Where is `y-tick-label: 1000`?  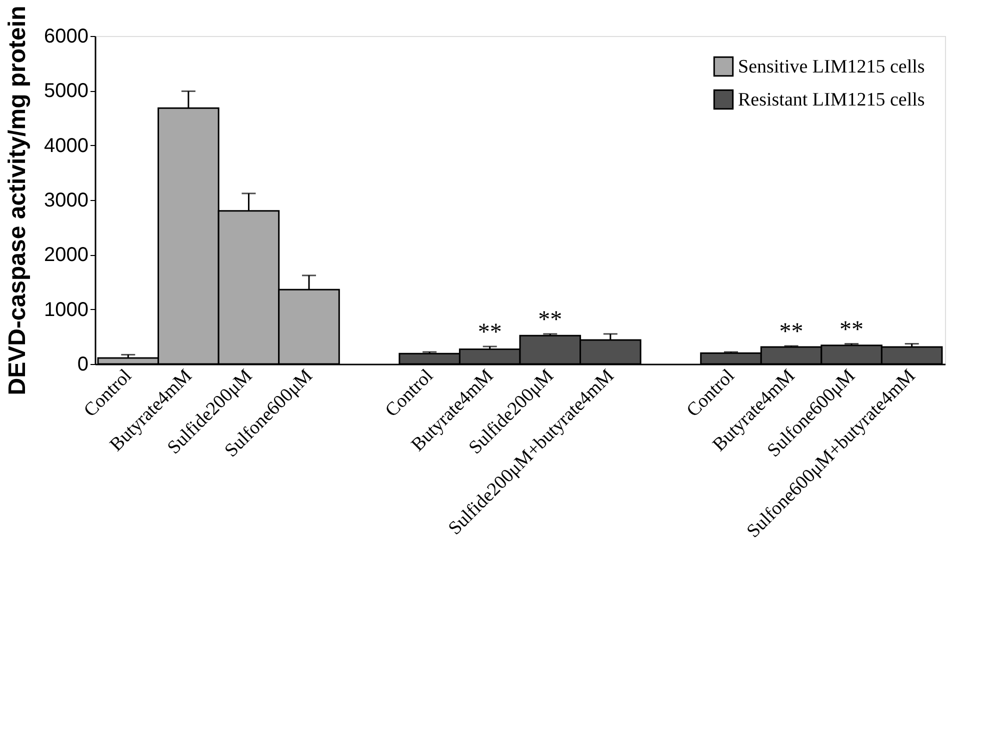
y-tick-label: 1000 is located at coordinates (66, 309).